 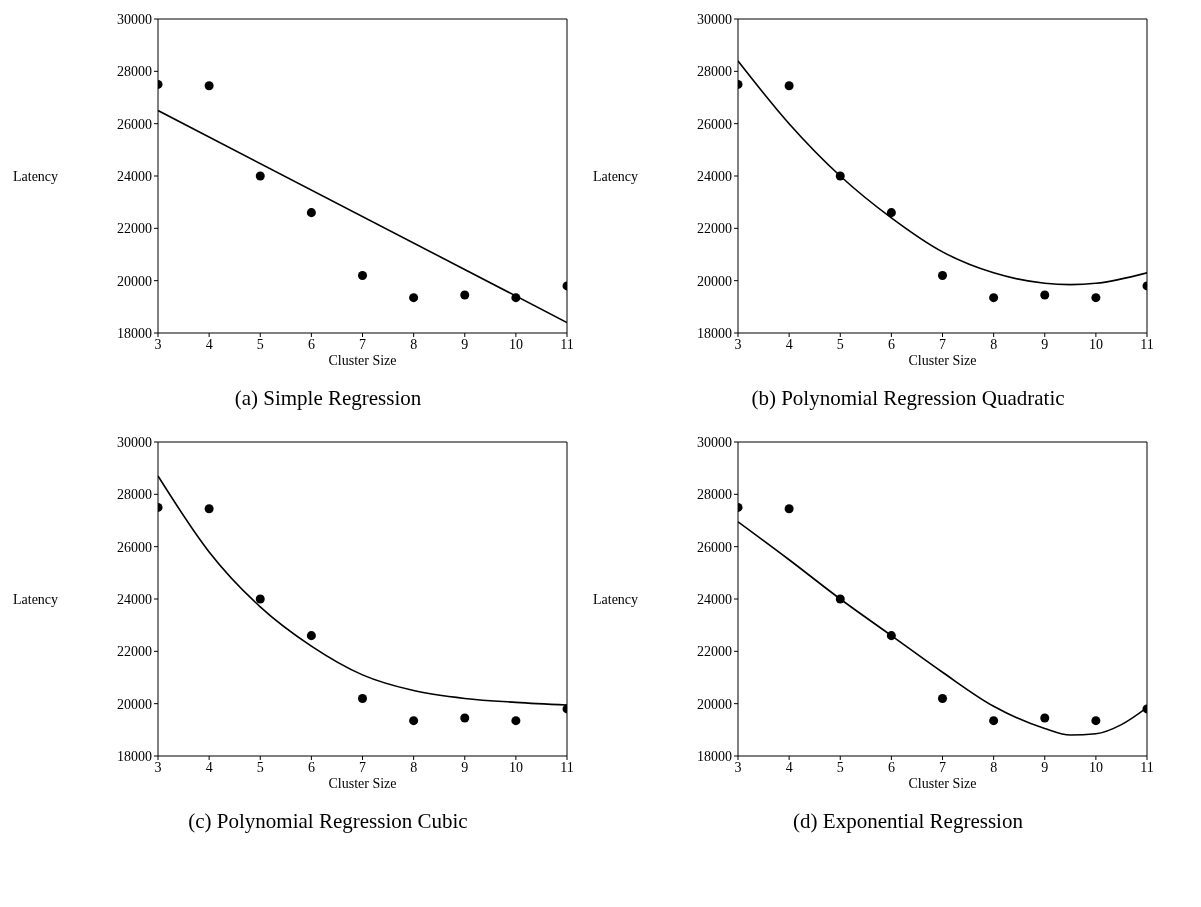 I want to click on text: (d) Exponential Regression, so click(x=908, y=821).